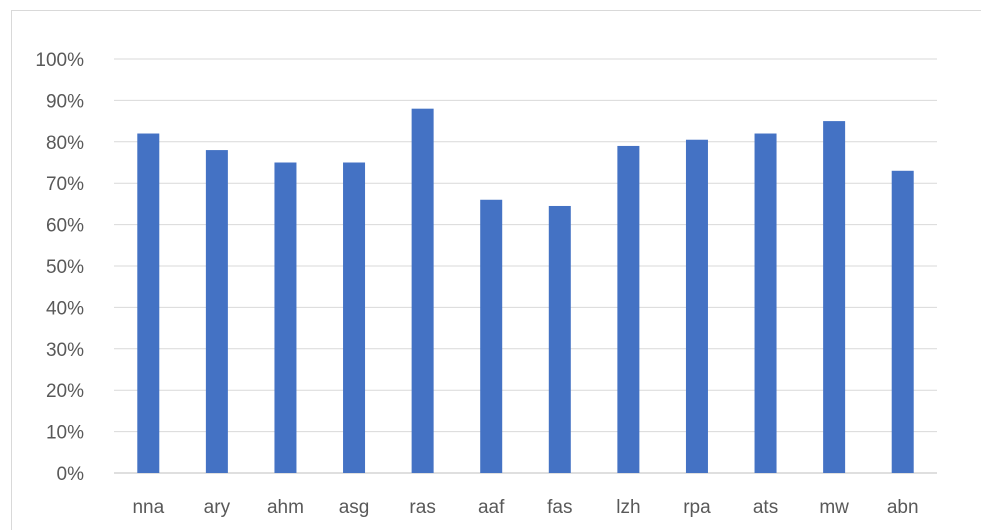  What do you see at coordinates (65, 267) in the screenshot?
I see `y-tick-label: 50%` at bounding box center [65, 267].